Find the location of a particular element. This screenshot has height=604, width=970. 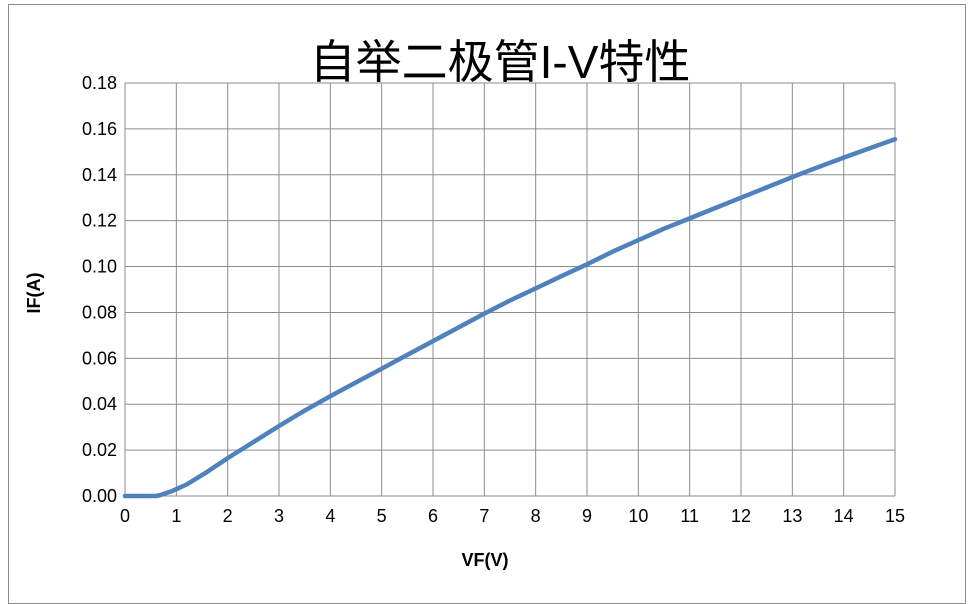

y-tick-label: 0.14 is located at coordinates (99, 175).